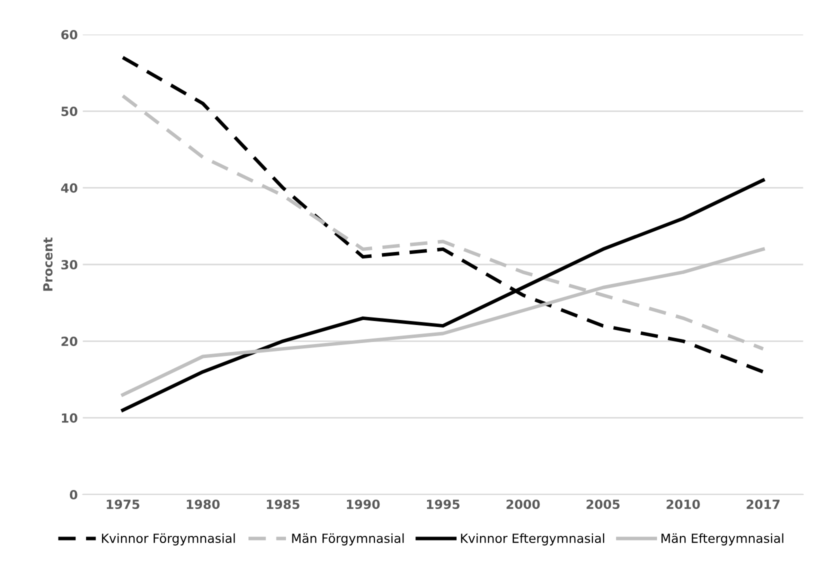 The image size is (828, 575). I want to click on x-tick-label: 1980, so click(203, 505).